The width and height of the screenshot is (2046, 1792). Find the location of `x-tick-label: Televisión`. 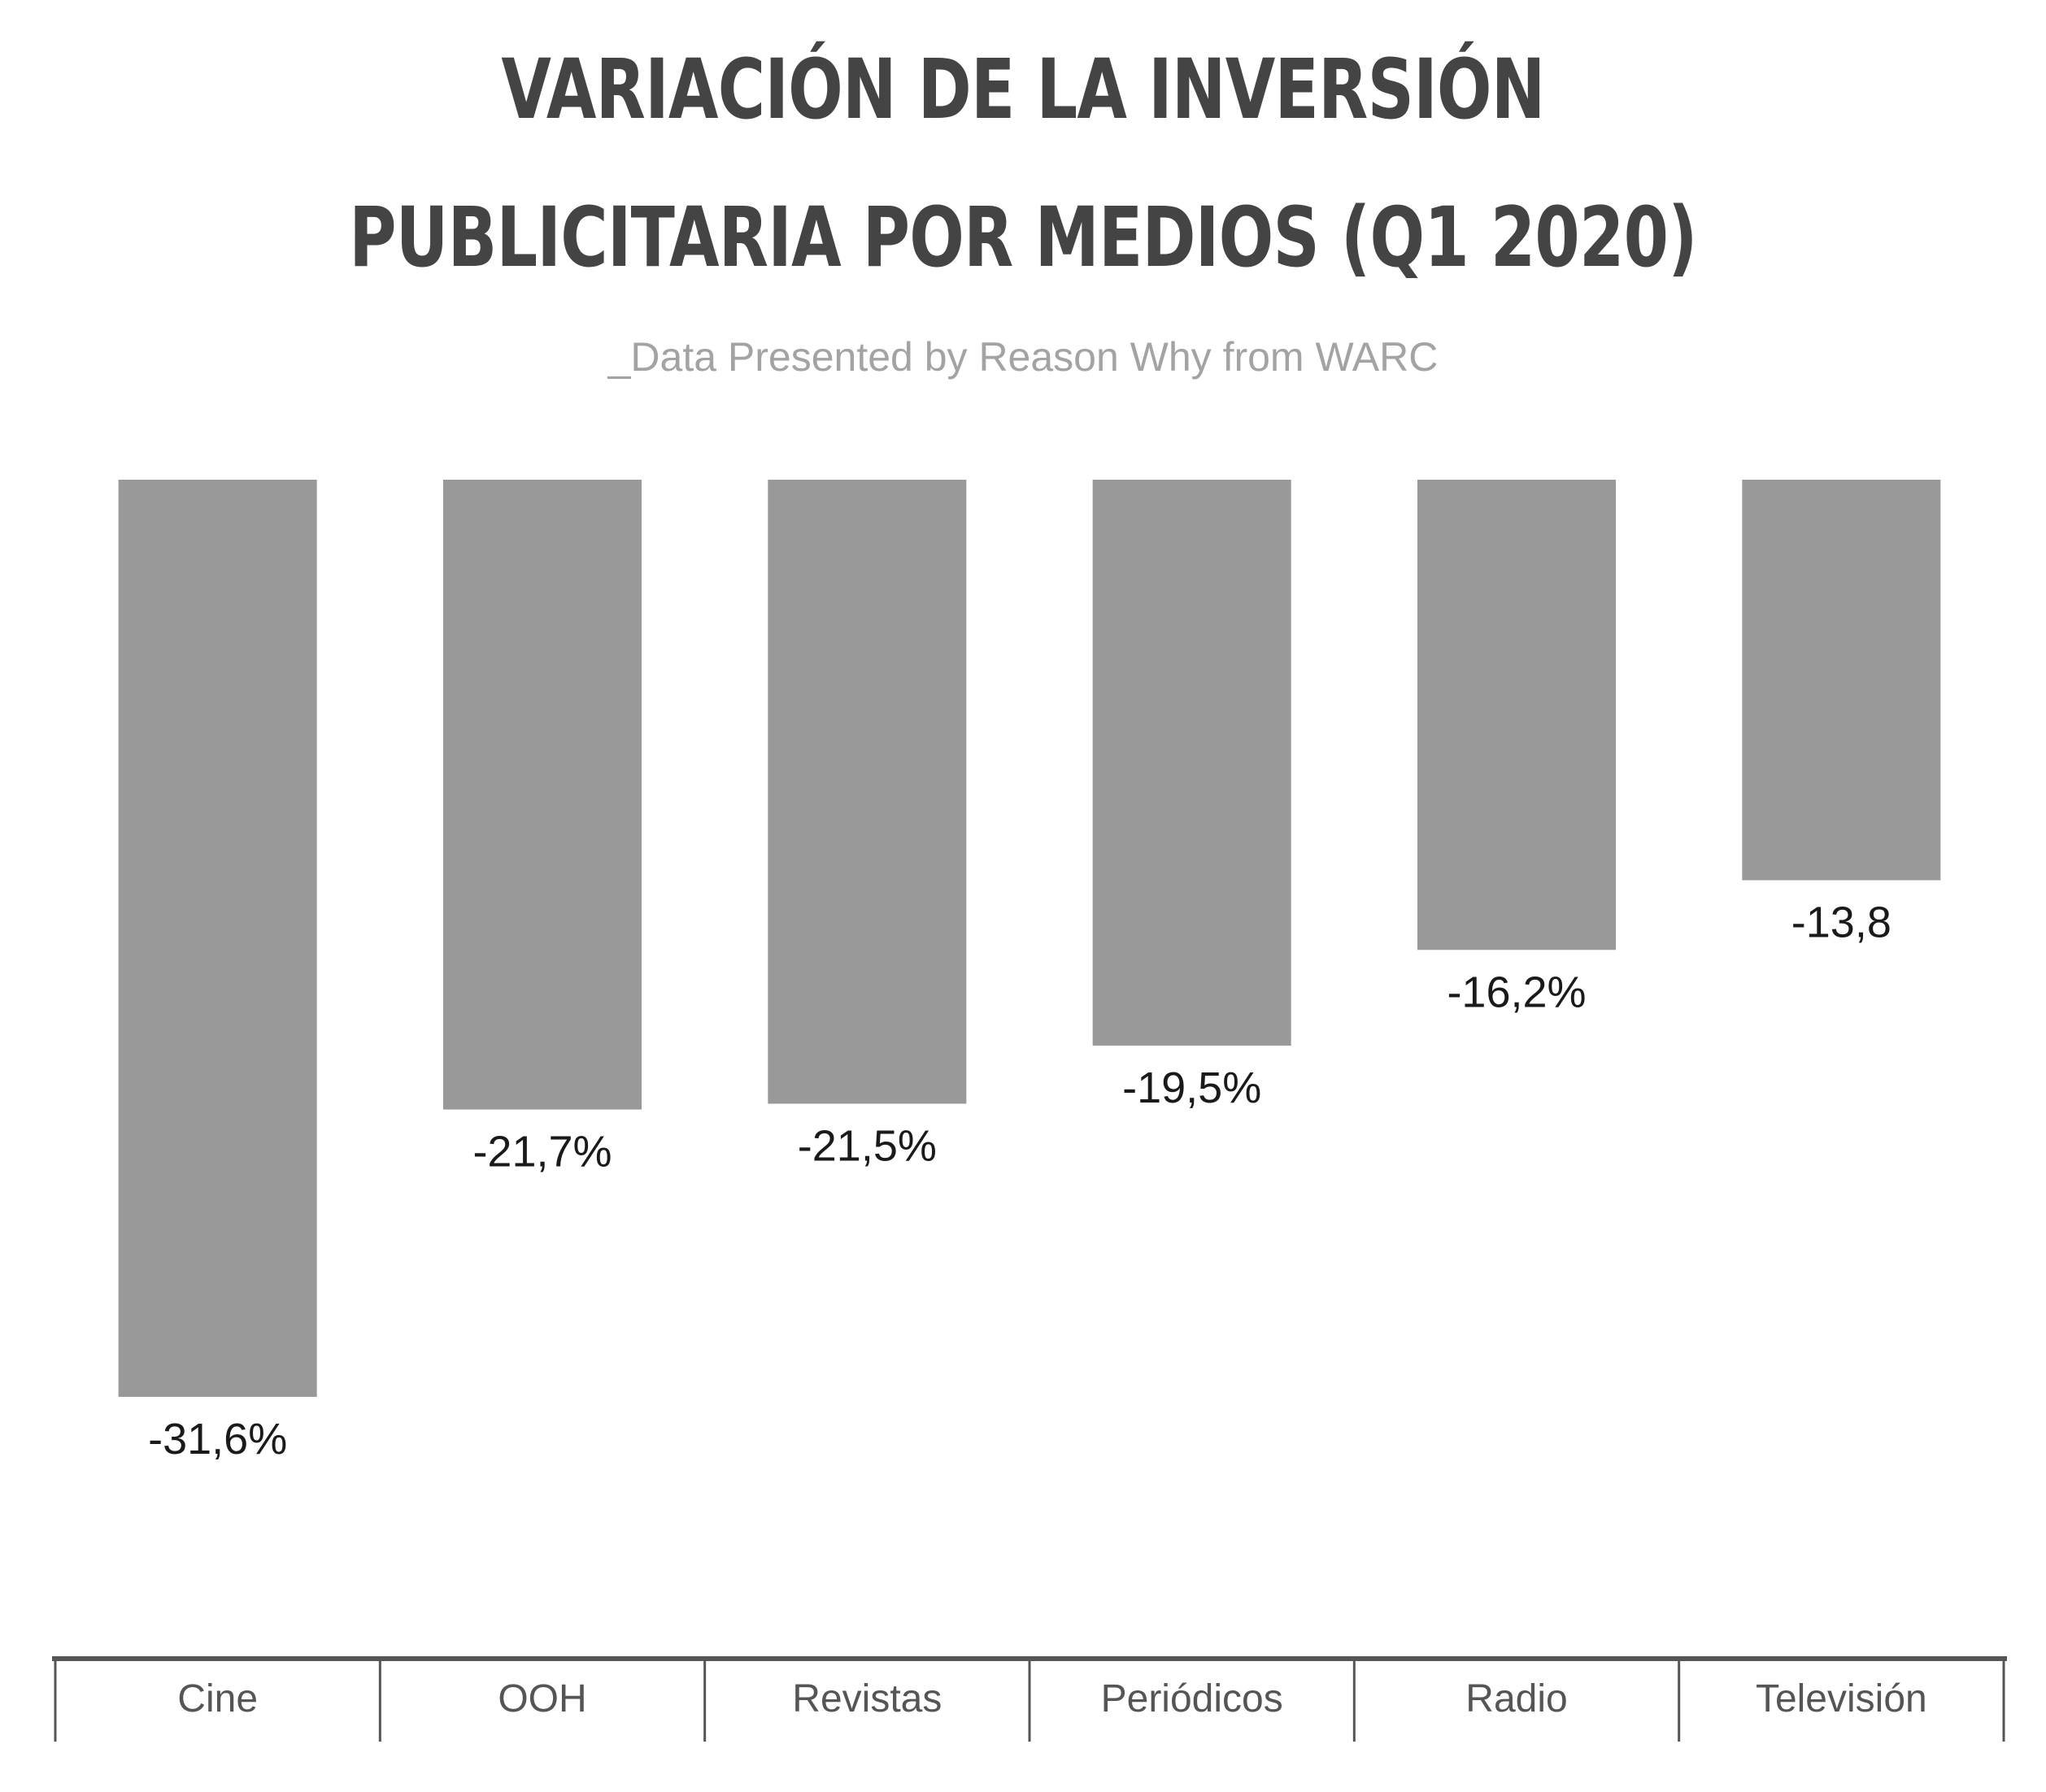

x-tick-label: Televisión is located at coordinates (1841, 1698).